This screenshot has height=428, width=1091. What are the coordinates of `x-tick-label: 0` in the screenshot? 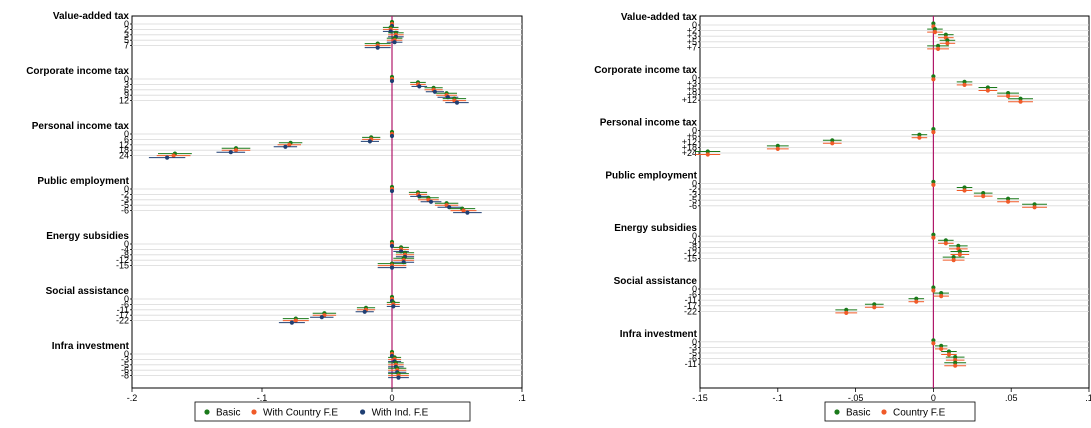 It's located at (933, 398).